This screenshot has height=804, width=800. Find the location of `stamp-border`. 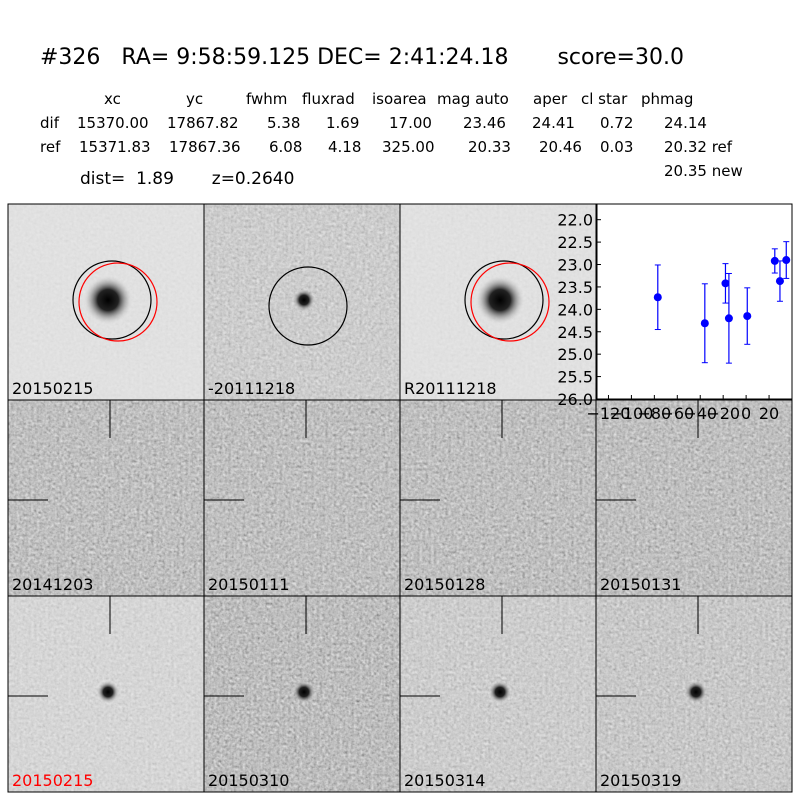

stamp-border is located at coordinates (694, 694).